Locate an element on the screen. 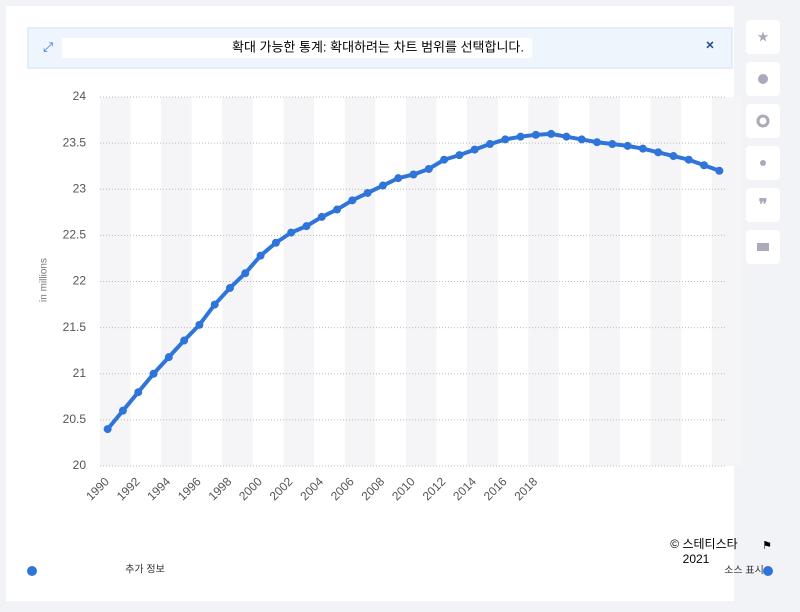 The width and height of the screenshot is (800, 612). y-axis-label: in millions is located at coordinates (44, 280).